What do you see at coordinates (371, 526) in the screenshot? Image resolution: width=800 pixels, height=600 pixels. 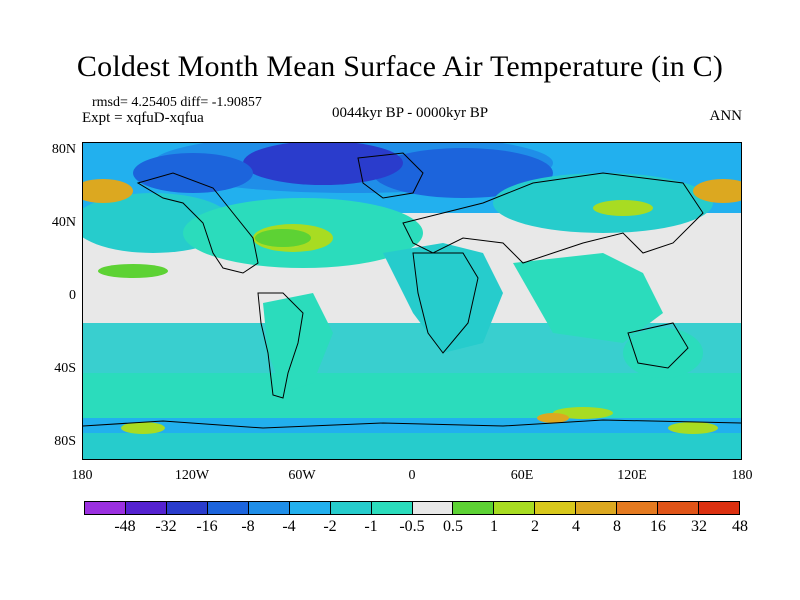 I see `colorbar-tick-label: -1` at bounding box center [371, 526].